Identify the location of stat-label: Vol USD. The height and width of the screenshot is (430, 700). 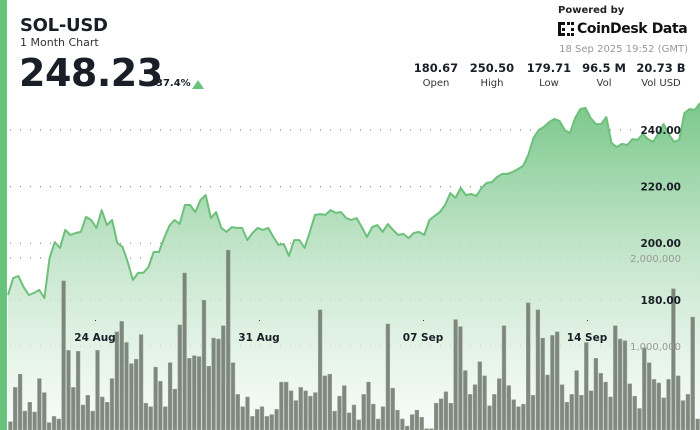
(661, 83).